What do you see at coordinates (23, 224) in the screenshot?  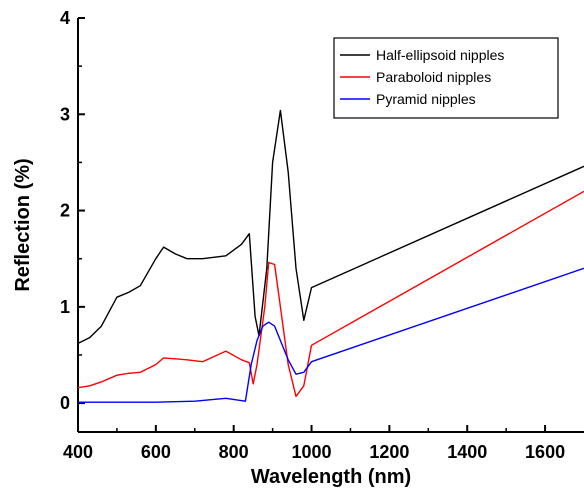 I see `y-axis-title: Reflection (%)` at bounding box center [23, 224].